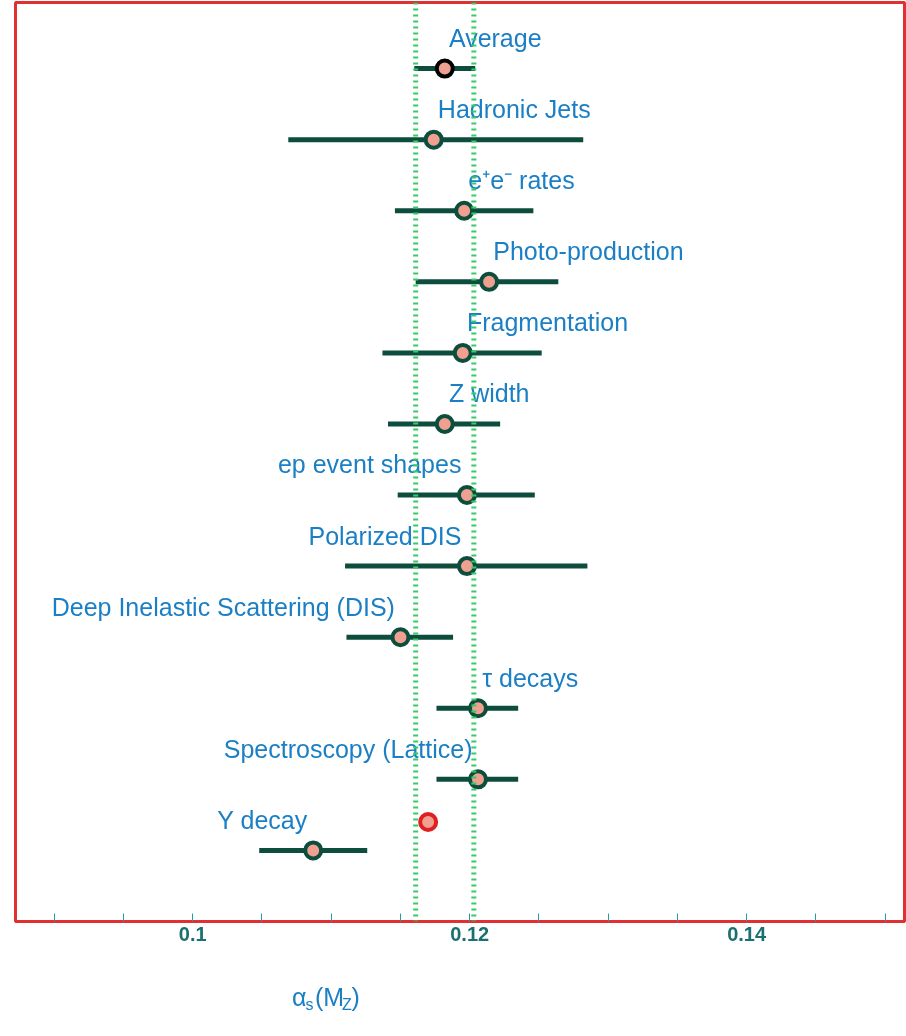  What do you see at coordinates (495, 38) in the screenshot?
I see `y-tick-label: Average` at bounding box center [495, 38].